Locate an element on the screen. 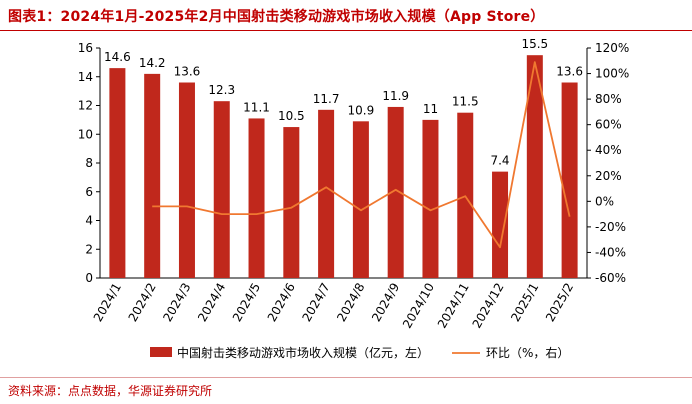 The width and height of the screenshot is (692, 404). x-axis-tick-label: 2024/10 is located at coordinates (418, 306).